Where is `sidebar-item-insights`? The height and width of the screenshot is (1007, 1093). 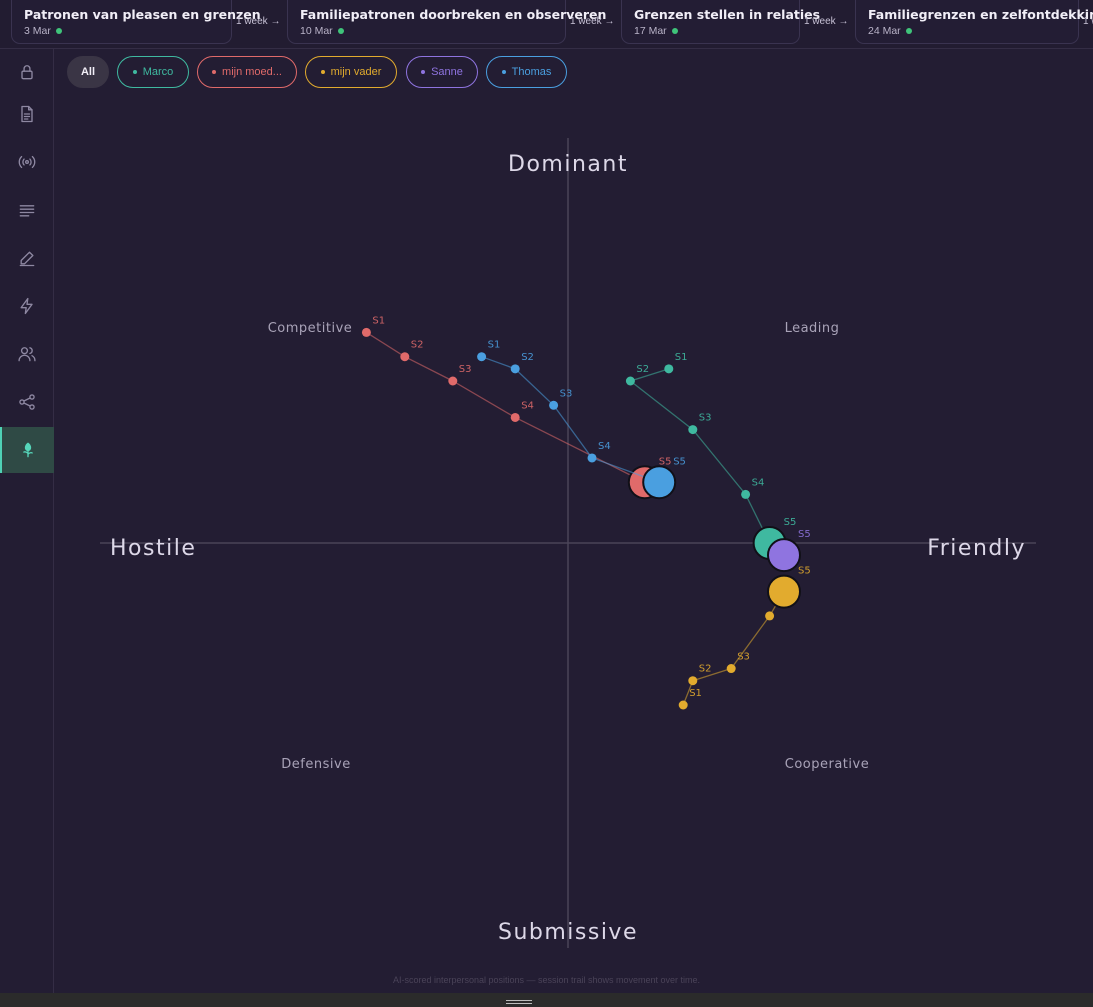
sidebar-item-insights is located at coordinates (27, 306).